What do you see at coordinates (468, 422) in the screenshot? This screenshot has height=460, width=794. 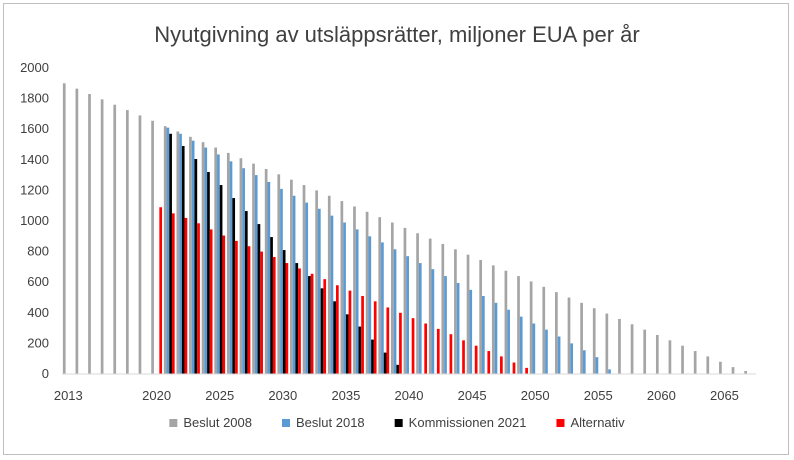 I see `legend-label: Kommissionen 2021` at bounding box center [468, 422].